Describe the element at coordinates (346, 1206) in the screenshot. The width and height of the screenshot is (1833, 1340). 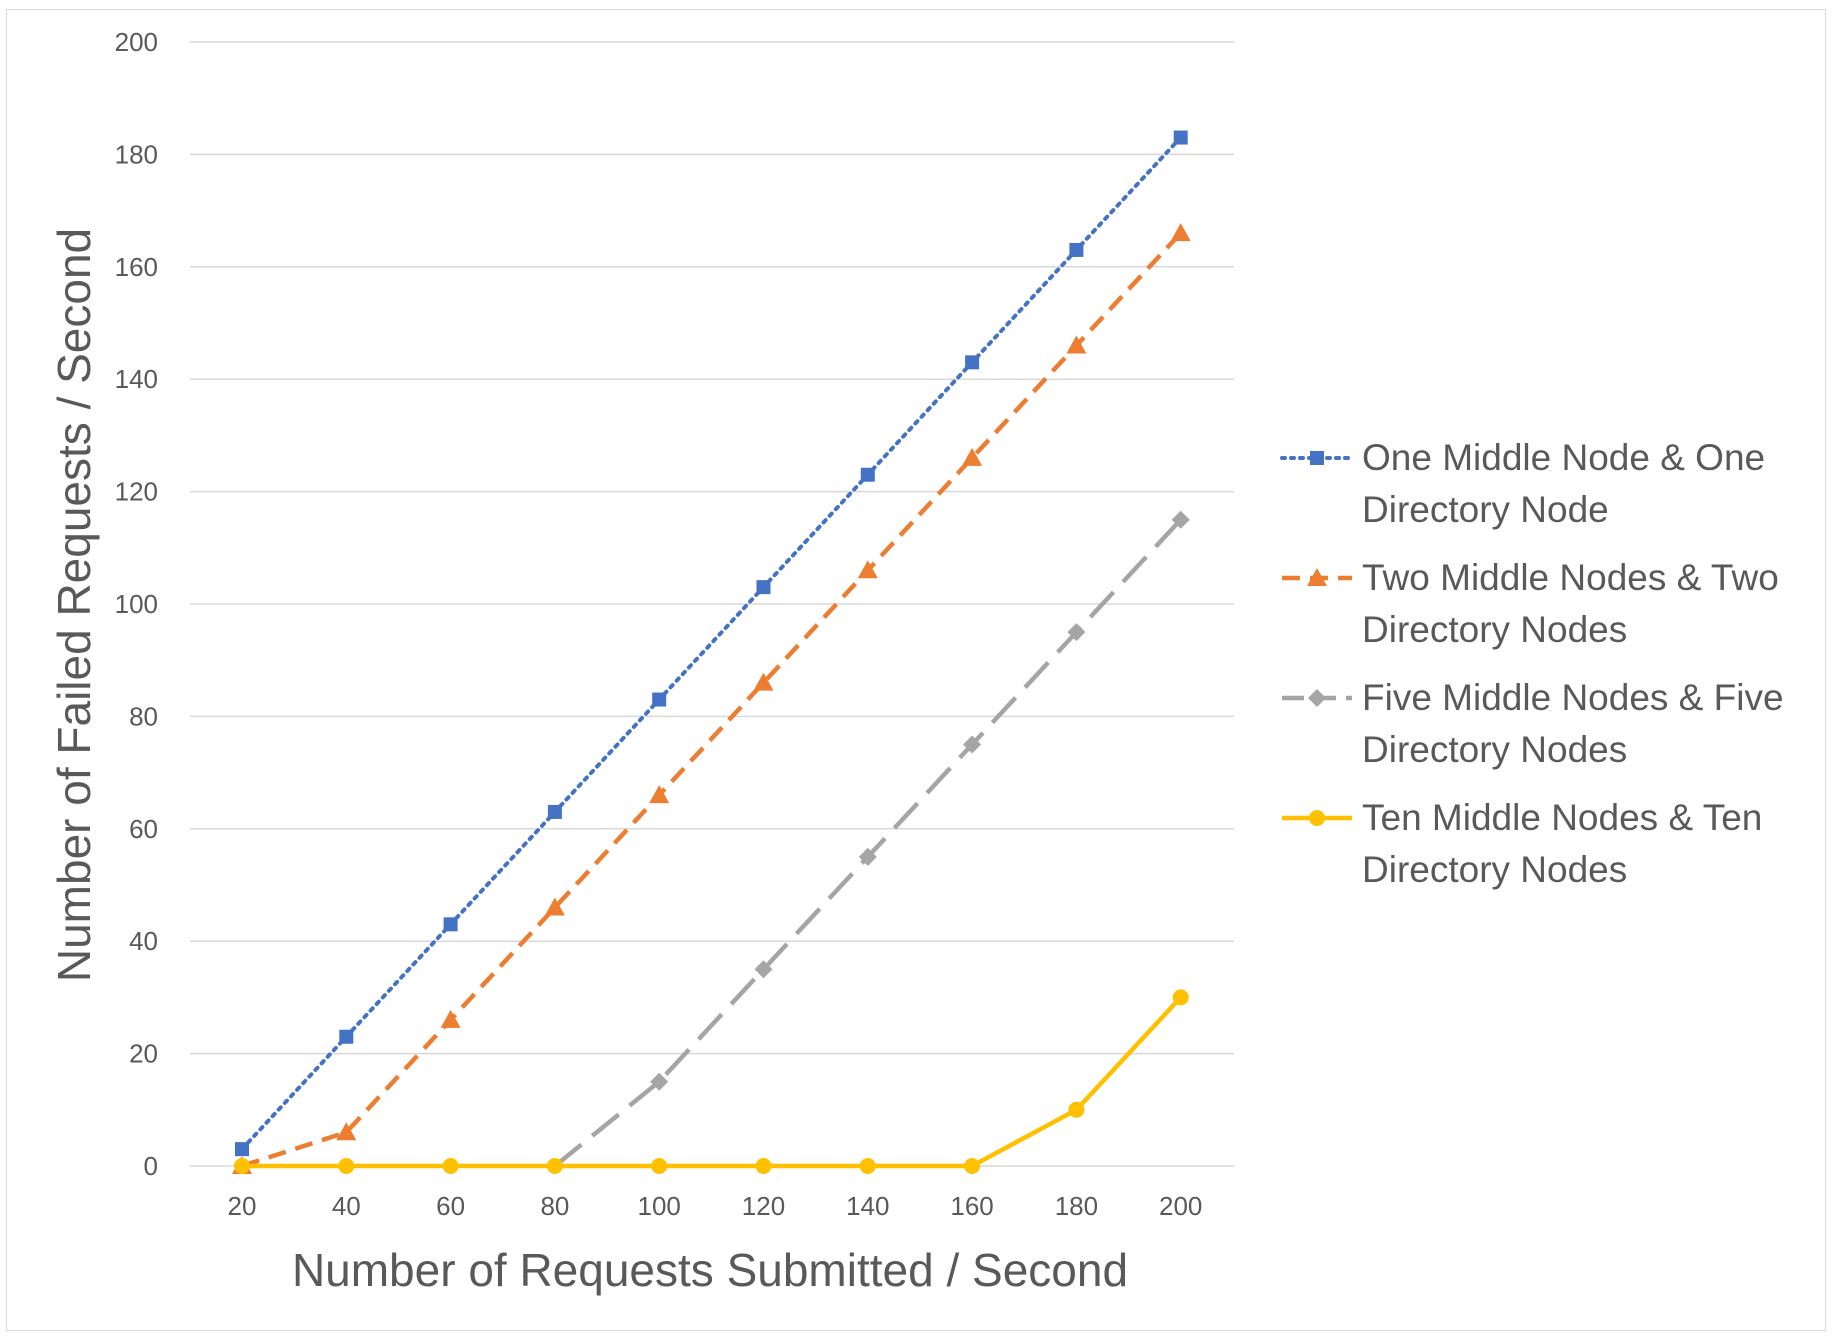
I see `x-tick-label: 40` at that location.